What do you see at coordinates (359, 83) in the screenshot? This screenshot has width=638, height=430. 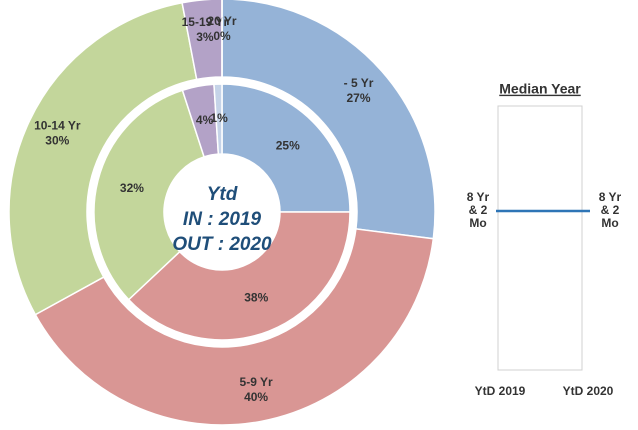 I see `slice-category: - 5 Yr` at bounding box center [359, 83].